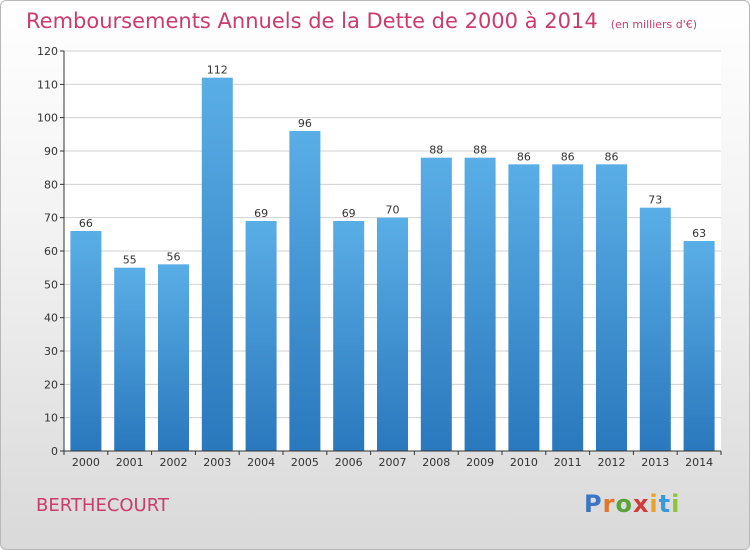 The image size is (750, 550). What do you see at coordinates (699, 233) in the screenshot?
I see `data-label: 63` at bounding box center [699, 233].